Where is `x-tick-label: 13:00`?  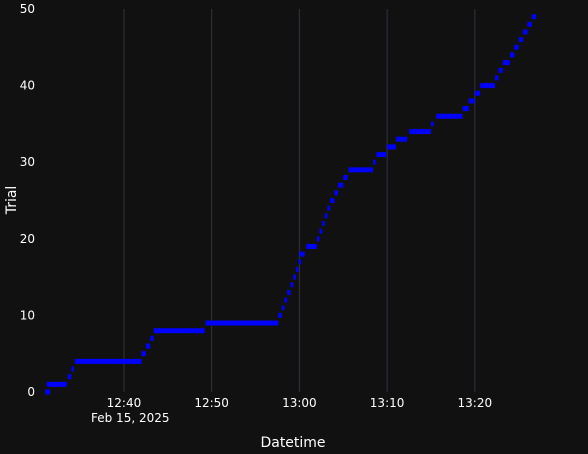 x-tick-label: 13:00 is located at coordinates (299, 403).